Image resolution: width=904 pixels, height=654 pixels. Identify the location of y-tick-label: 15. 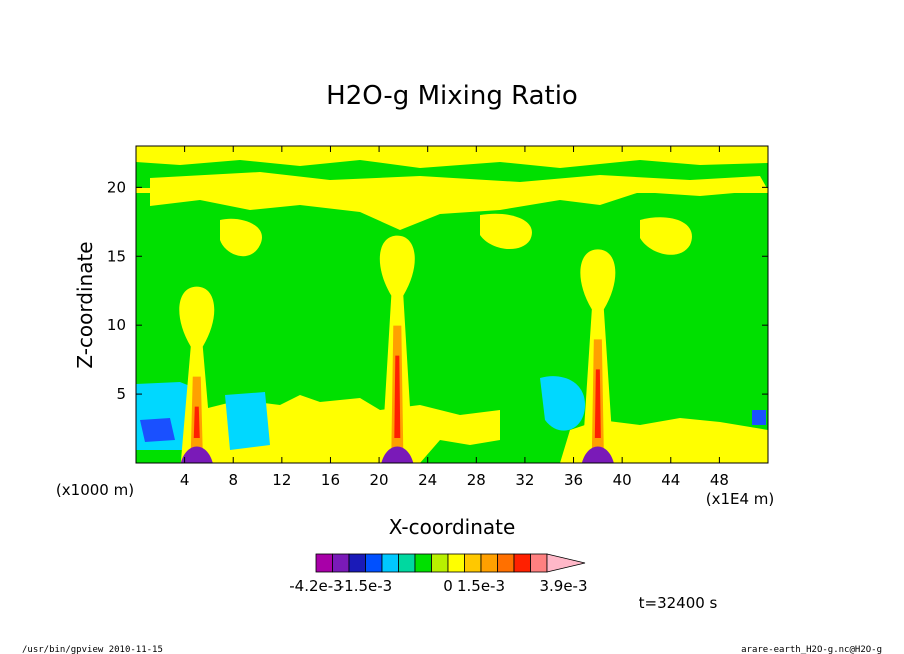
(116, 256).